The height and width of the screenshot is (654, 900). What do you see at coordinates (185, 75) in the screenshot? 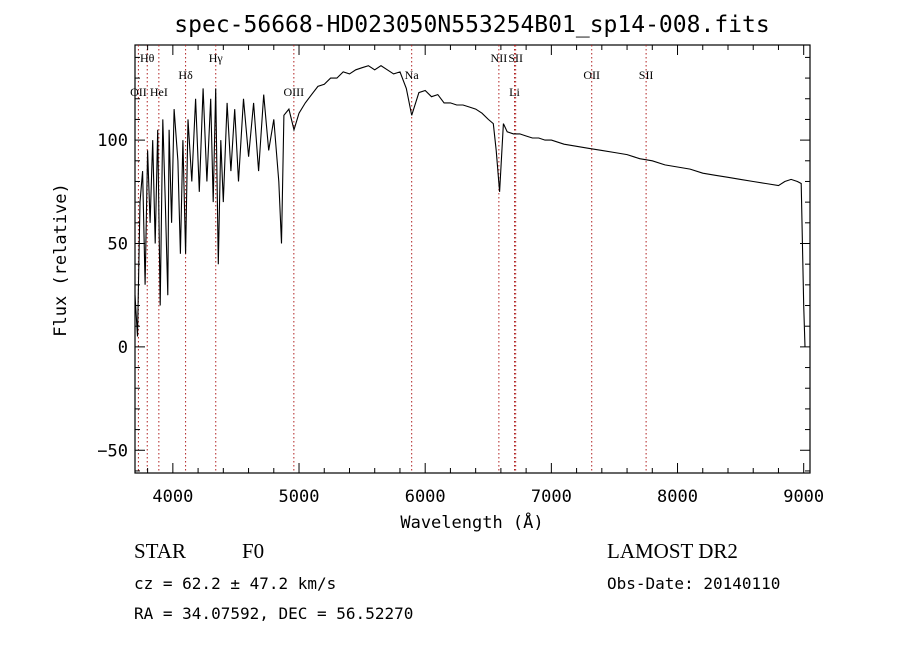
I see `marker-label-3: Hδ` at bounding box center [185, 75].